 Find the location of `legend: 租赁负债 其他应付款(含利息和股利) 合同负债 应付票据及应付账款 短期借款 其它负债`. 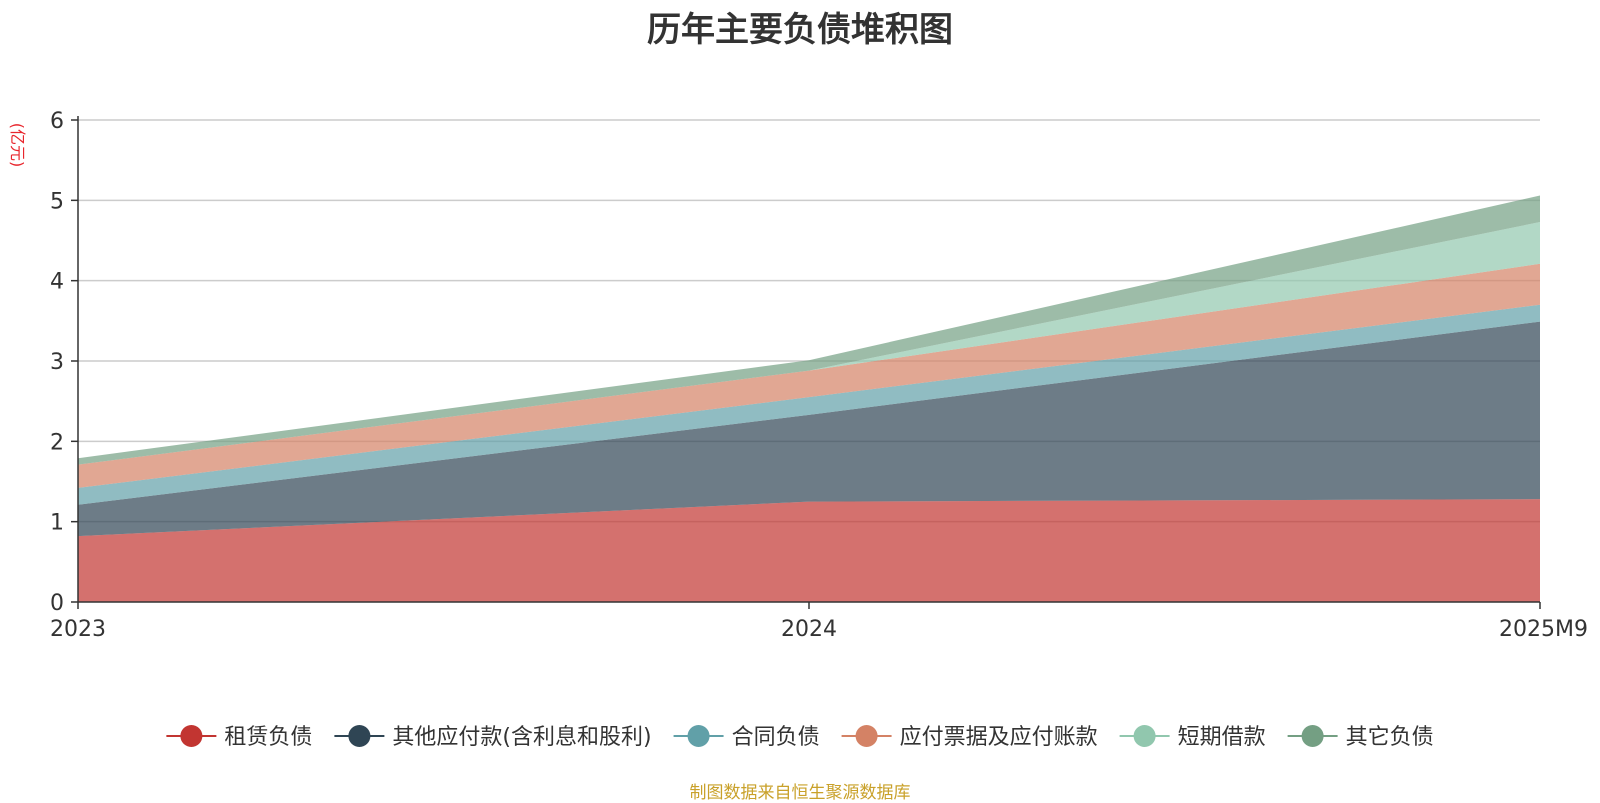

legend: 租赁负债 其他应付款(含利息和股利) 合同负债 应付票据及应付账款 短期借款 其它负债 is located at coordinates (800, 737).